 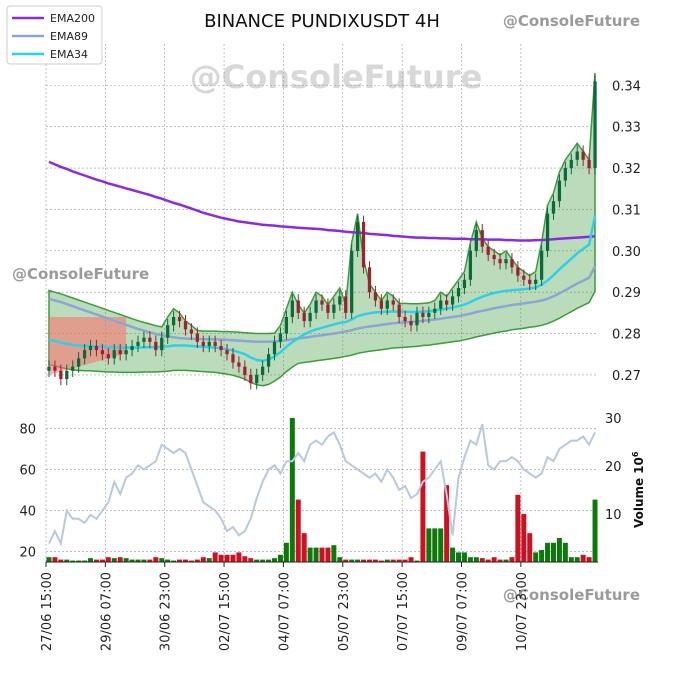 I want to click on watermark-left: @ConsoleFuture, so click(x=80, y=274).